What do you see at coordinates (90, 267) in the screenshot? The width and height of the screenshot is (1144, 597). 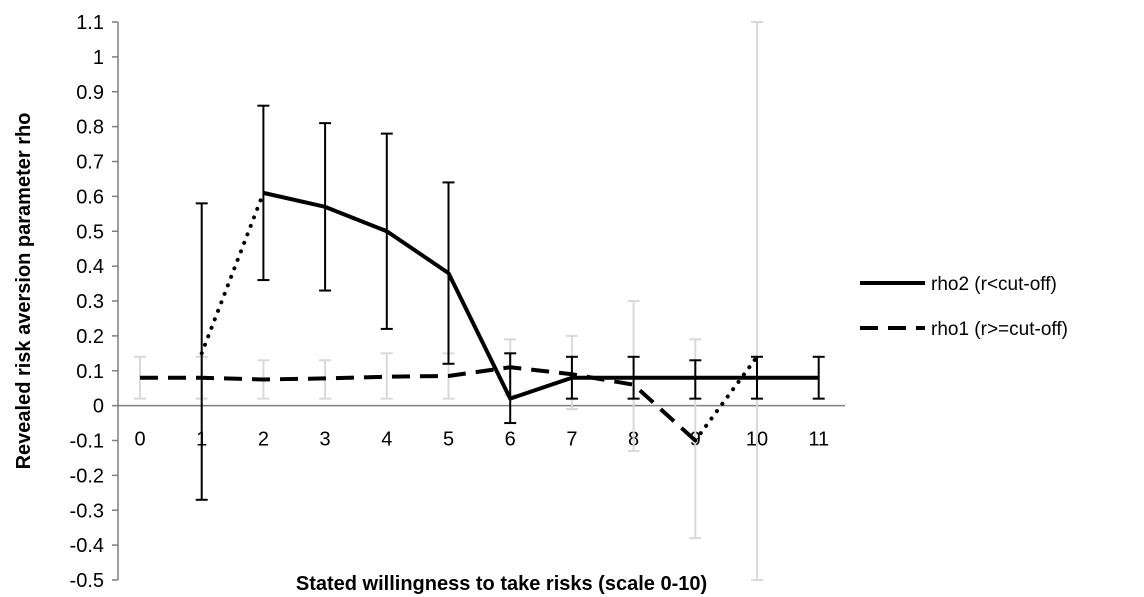 I see `y-tick-label: 0.4` at bounding box center [90, 267].